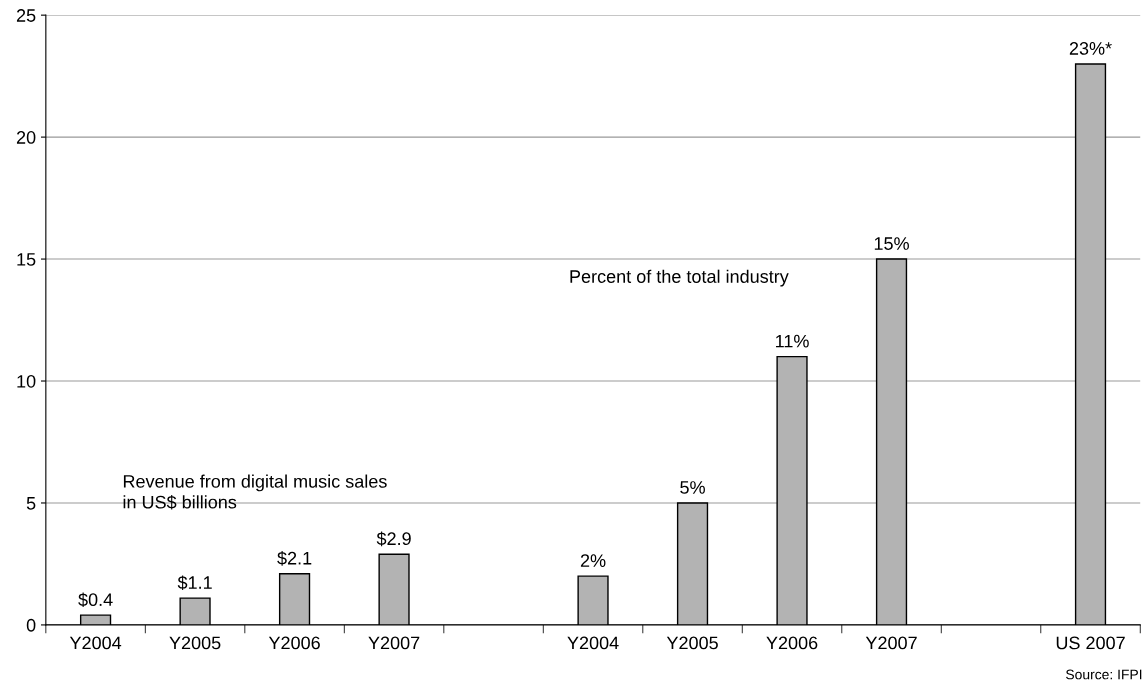 This screenshot has height=689, width=1146. What do you see at coordinates (26, 259) in the screenshot?
I see `y-tick-label: 15` at bounding box center [26, 259].